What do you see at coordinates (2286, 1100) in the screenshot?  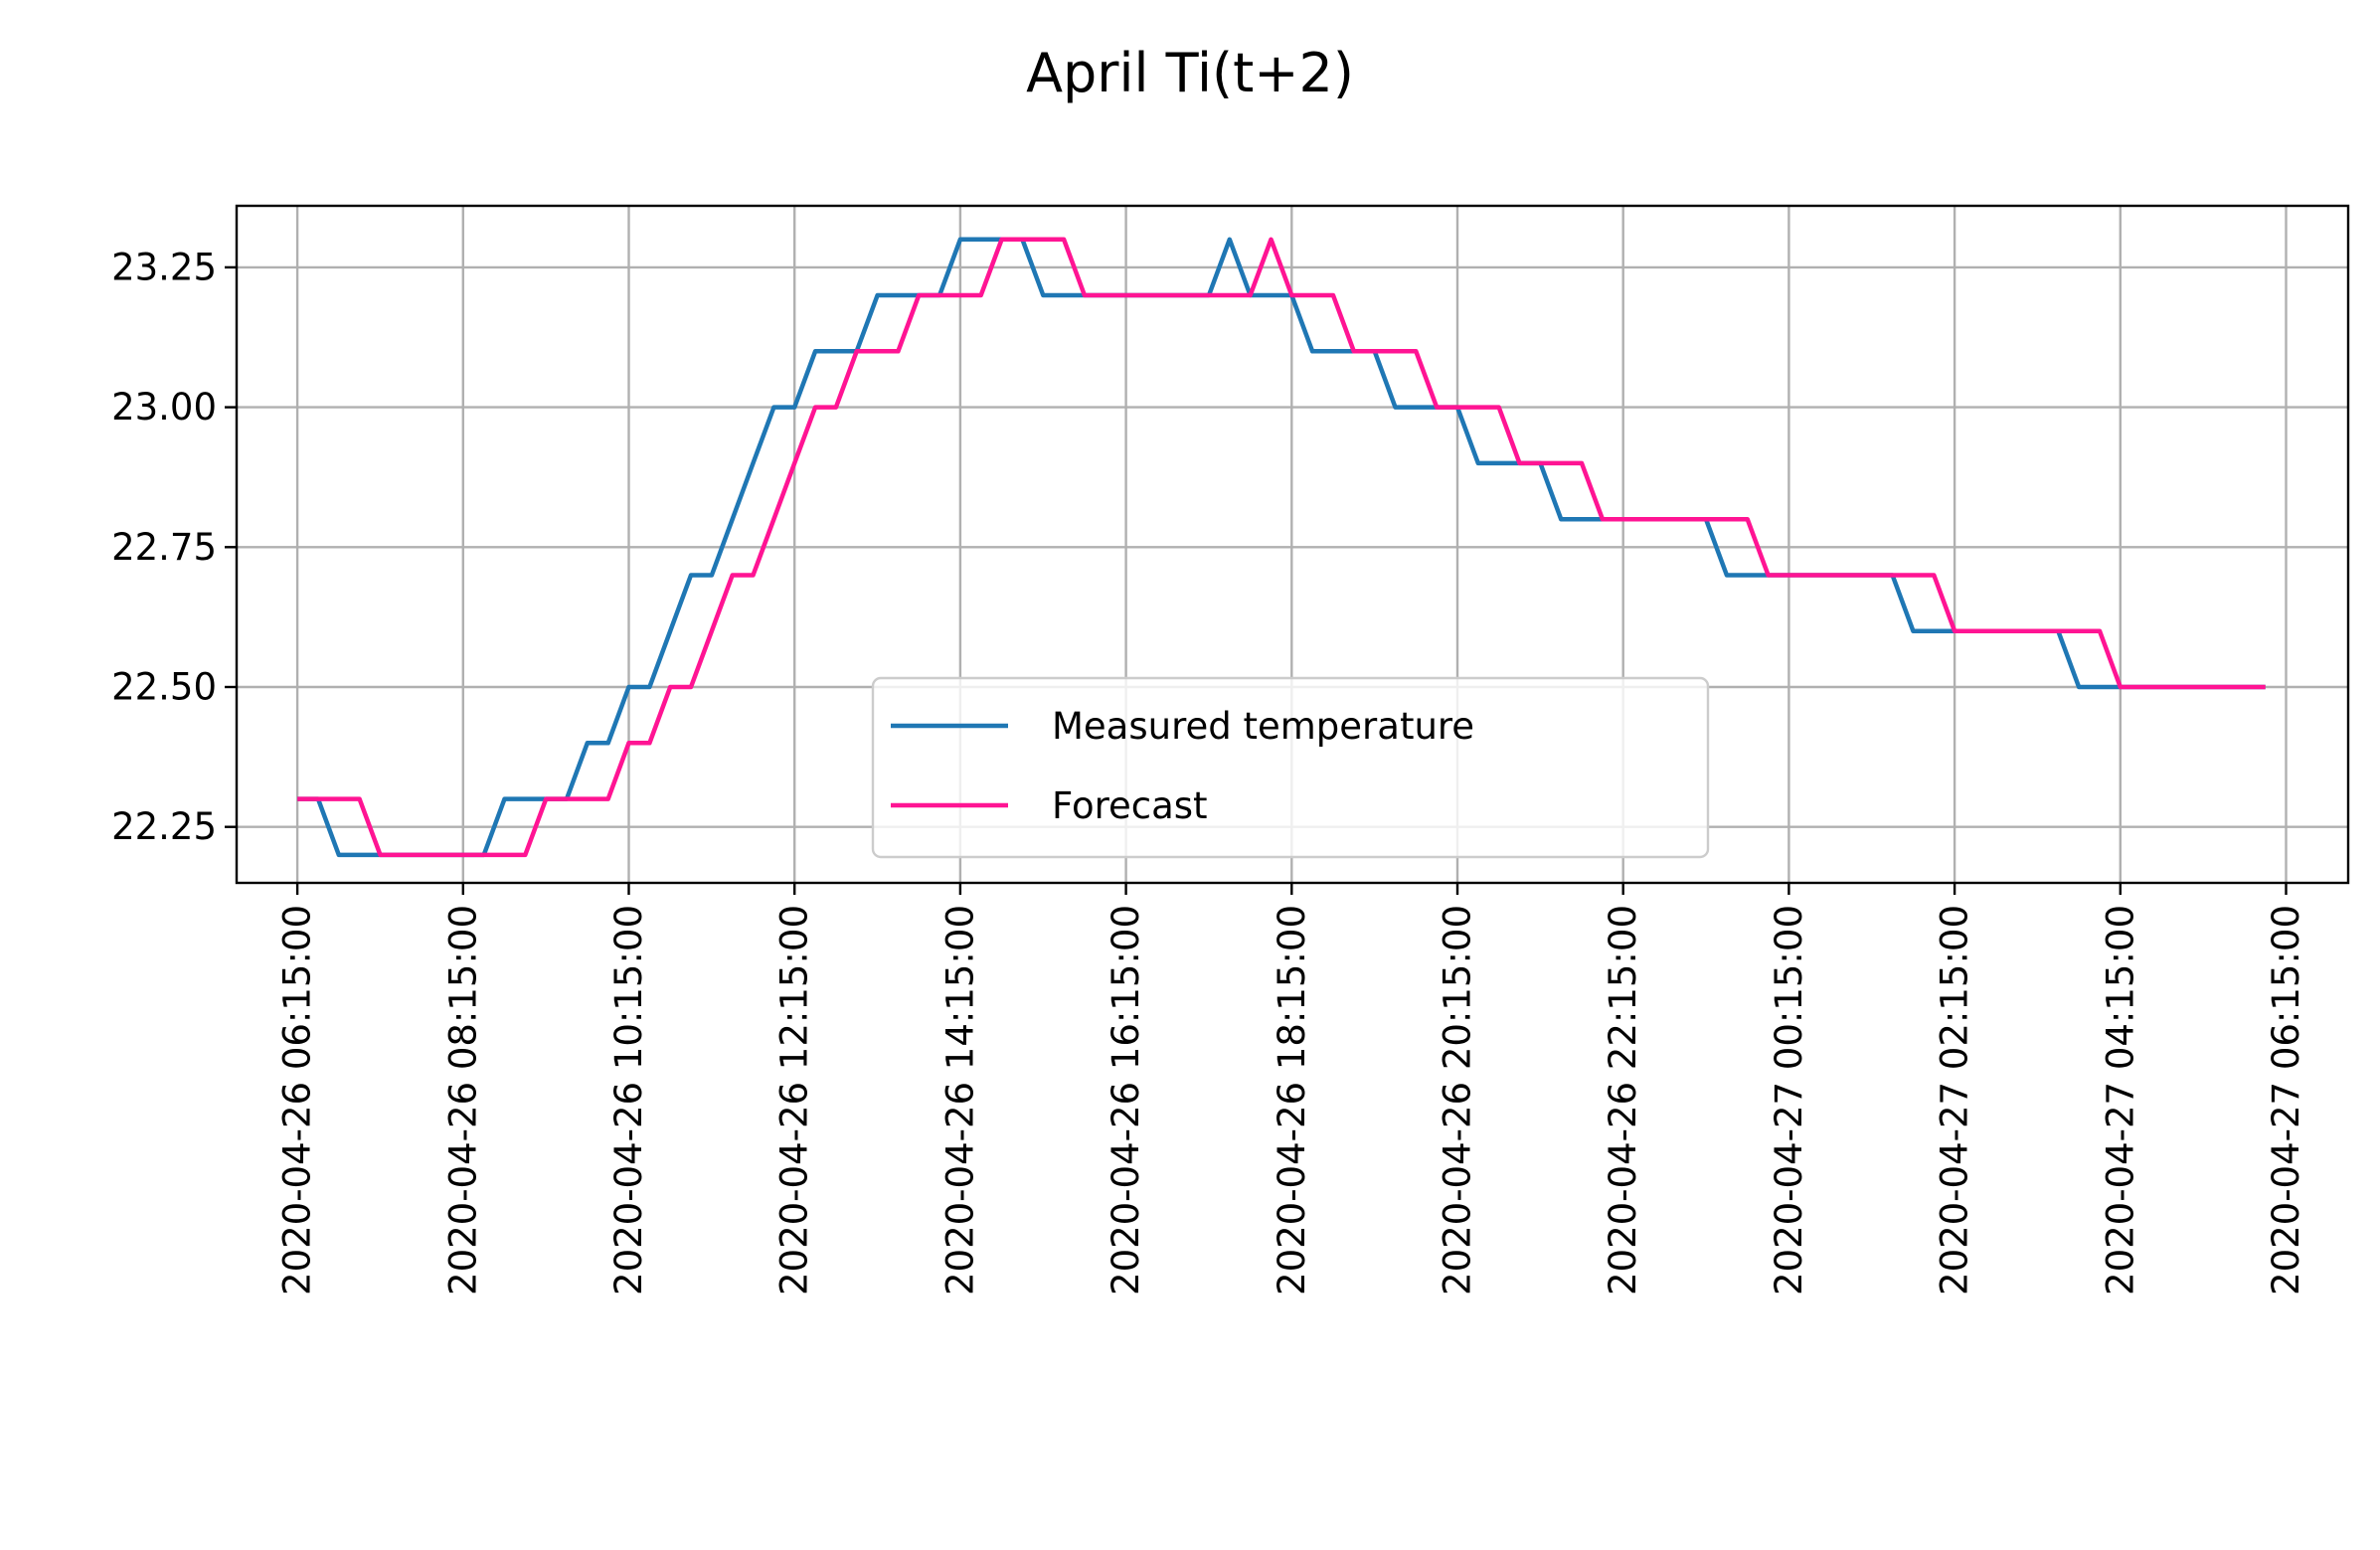 I see `x-tick-label: 2020-04-27 06:15:00` at bounding box center [2286, 1100].